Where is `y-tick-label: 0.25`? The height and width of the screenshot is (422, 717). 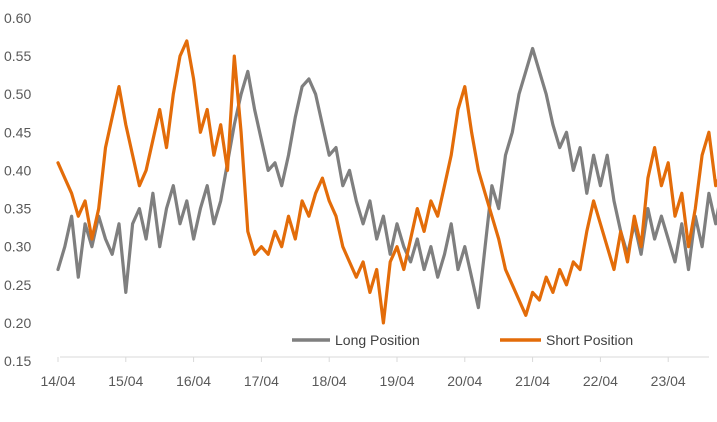 y-tick-label: 0.25 is located at coordinates (17, 285).